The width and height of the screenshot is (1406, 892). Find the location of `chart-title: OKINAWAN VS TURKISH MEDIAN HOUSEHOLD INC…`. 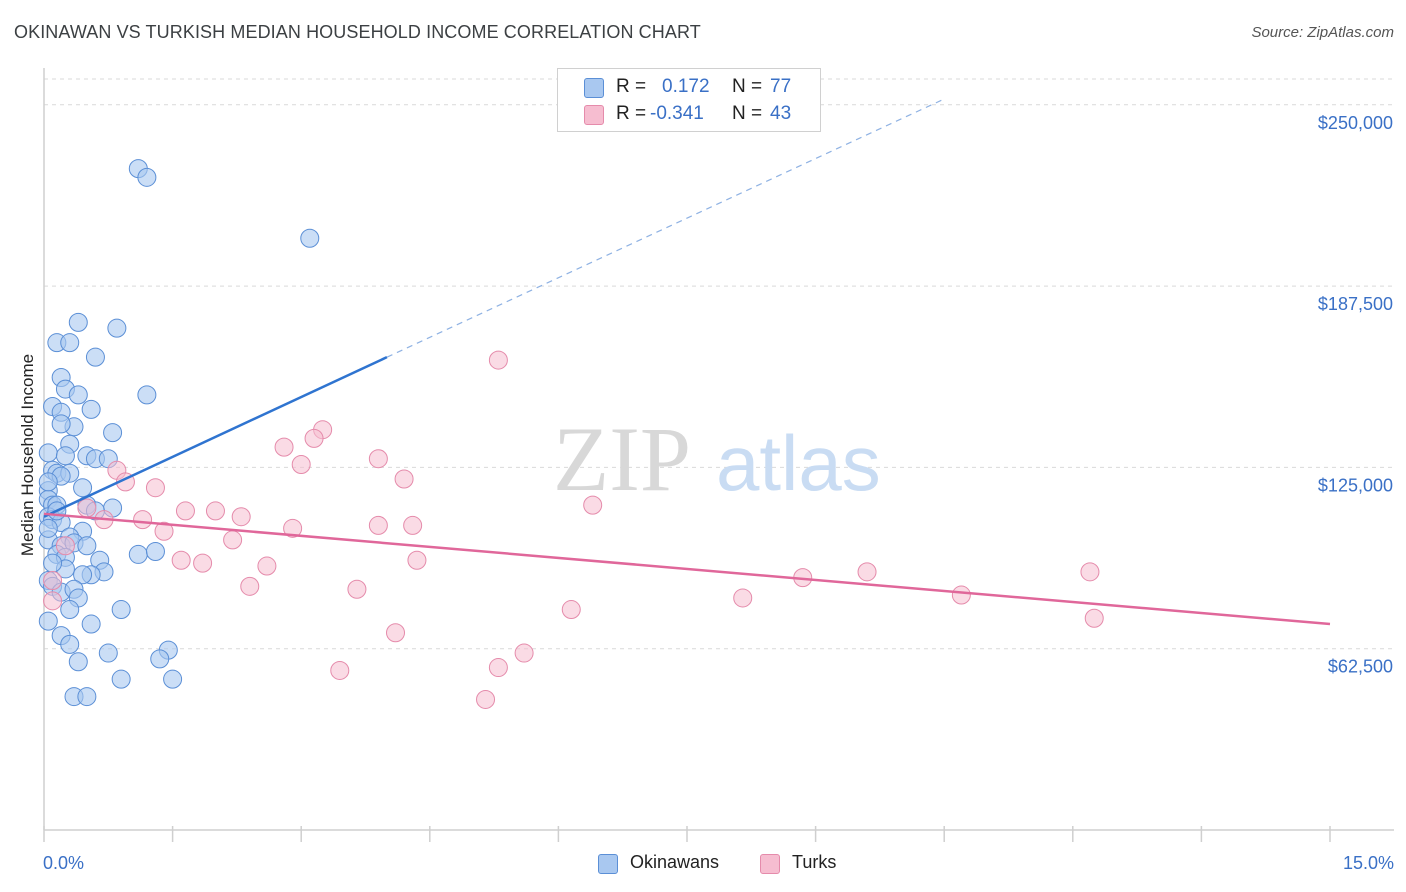

chart-title: OKINAWAN VS TURKISH MEDIAN HOUSEHOLD INC… is located at coordinates (357, 32).